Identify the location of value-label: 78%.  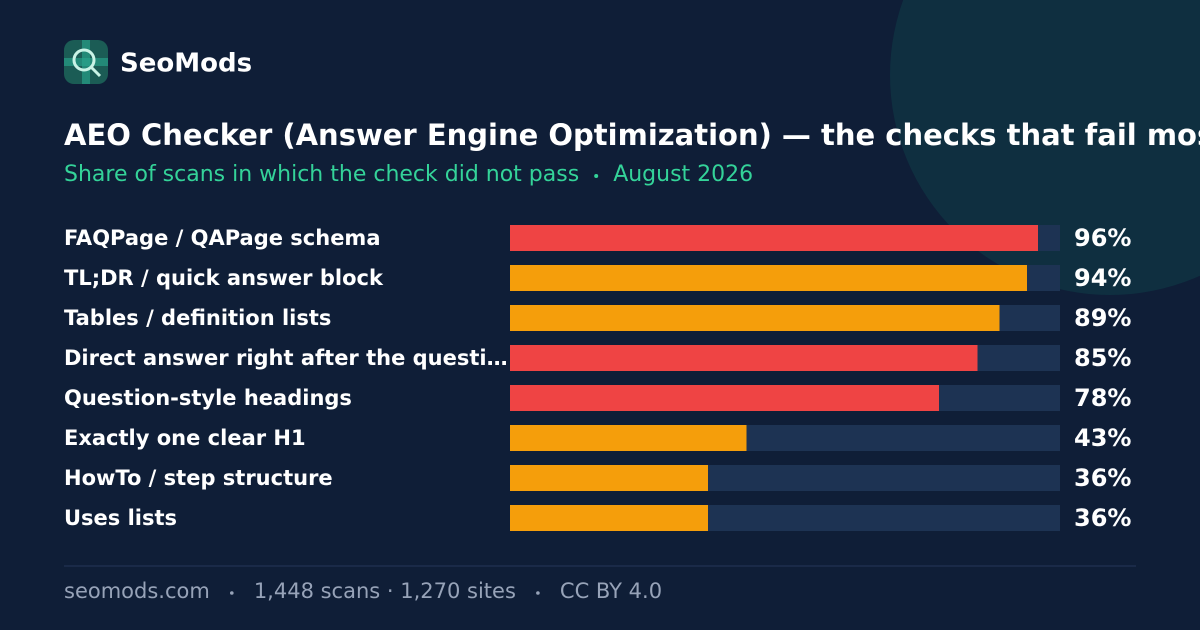
(1102, 398).